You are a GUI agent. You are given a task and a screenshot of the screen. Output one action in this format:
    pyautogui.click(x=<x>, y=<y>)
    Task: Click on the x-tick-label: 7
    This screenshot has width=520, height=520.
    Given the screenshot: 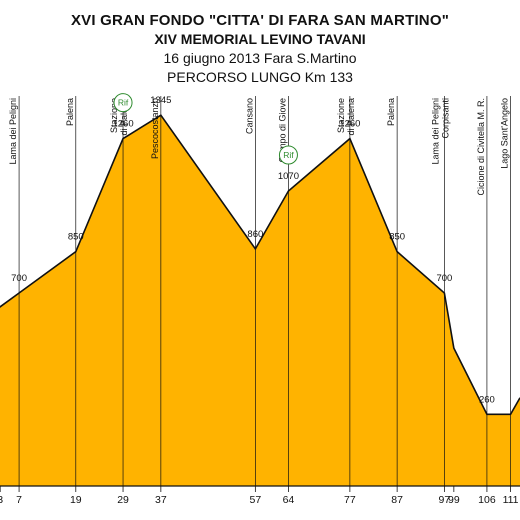 What is the action you would take?
    pyautogui.click(x=19, y=500)
    